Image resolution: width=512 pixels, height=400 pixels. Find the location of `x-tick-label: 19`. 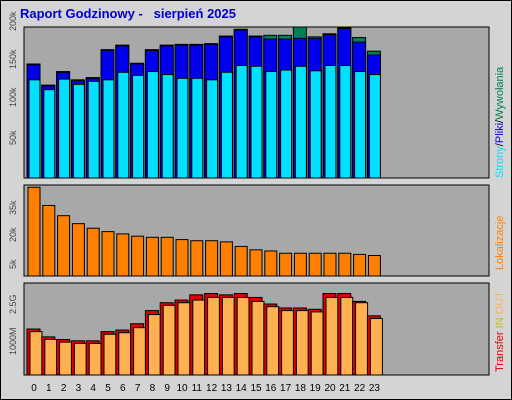

x-tick-label: 19 is located at coordinates (316, 388).